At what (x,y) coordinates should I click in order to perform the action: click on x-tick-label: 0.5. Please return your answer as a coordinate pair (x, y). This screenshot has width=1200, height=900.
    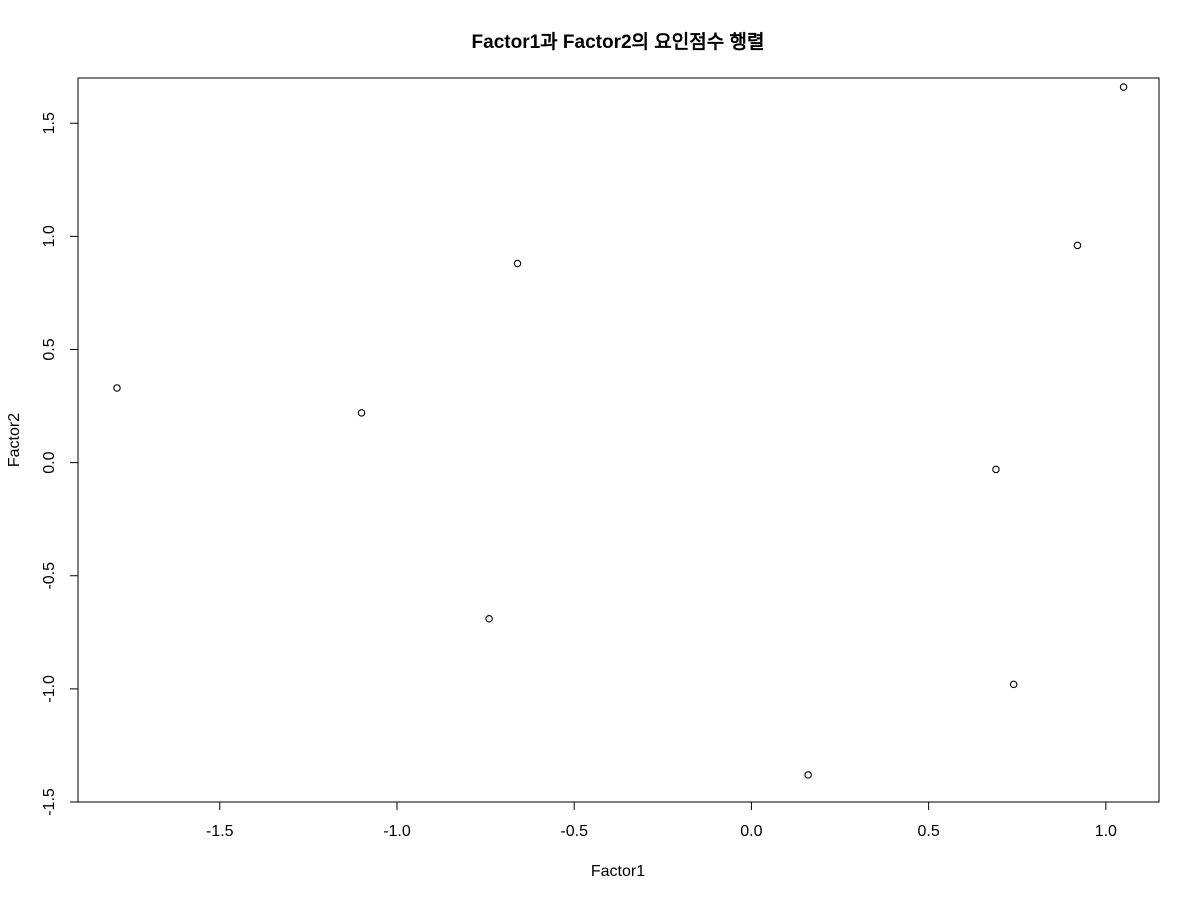
    Looking at the image, I should click on (928, 831).